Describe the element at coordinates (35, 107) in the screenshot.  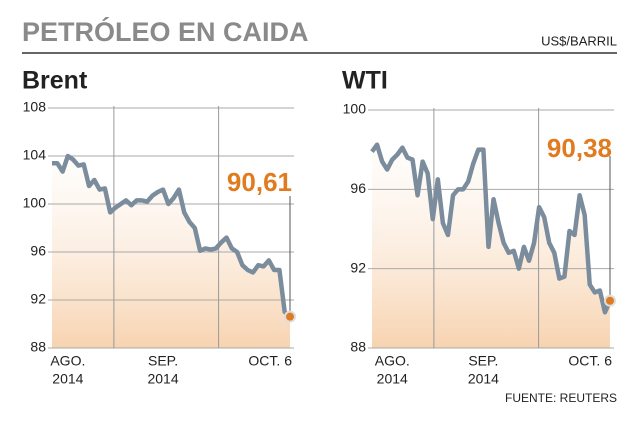
I see `y-tick-label: 108` at that location.